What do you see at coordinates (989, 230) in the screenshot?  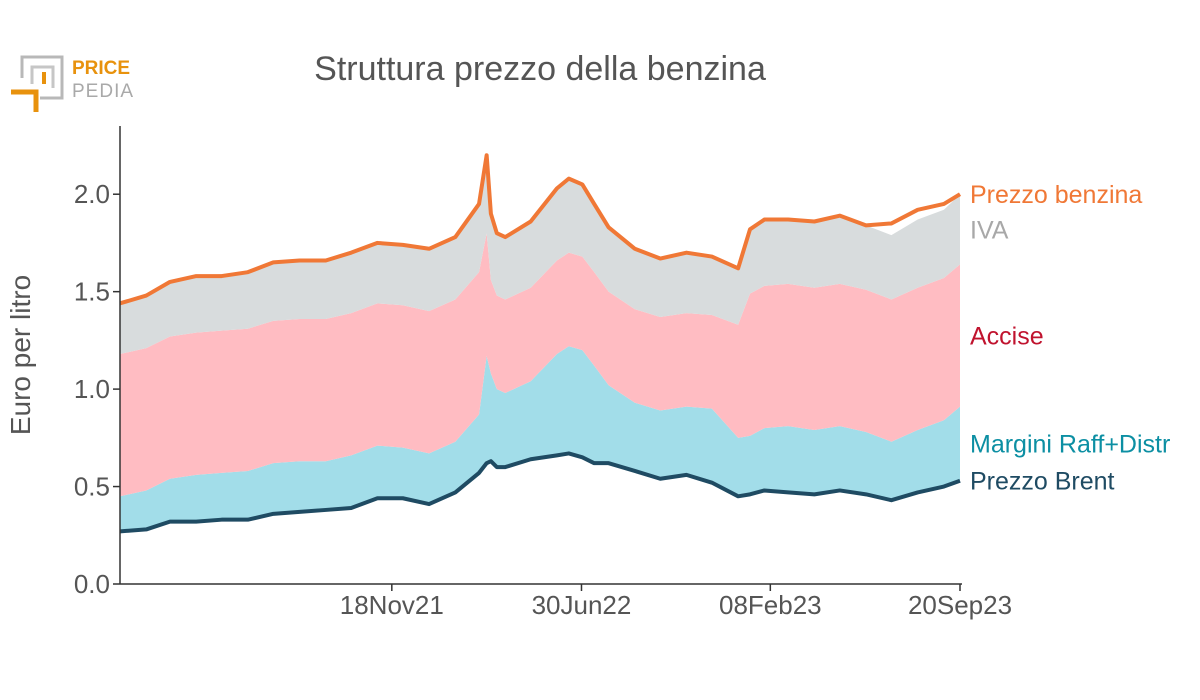 I see `series-label-iva: IVA` at bounding box center [989, 230].